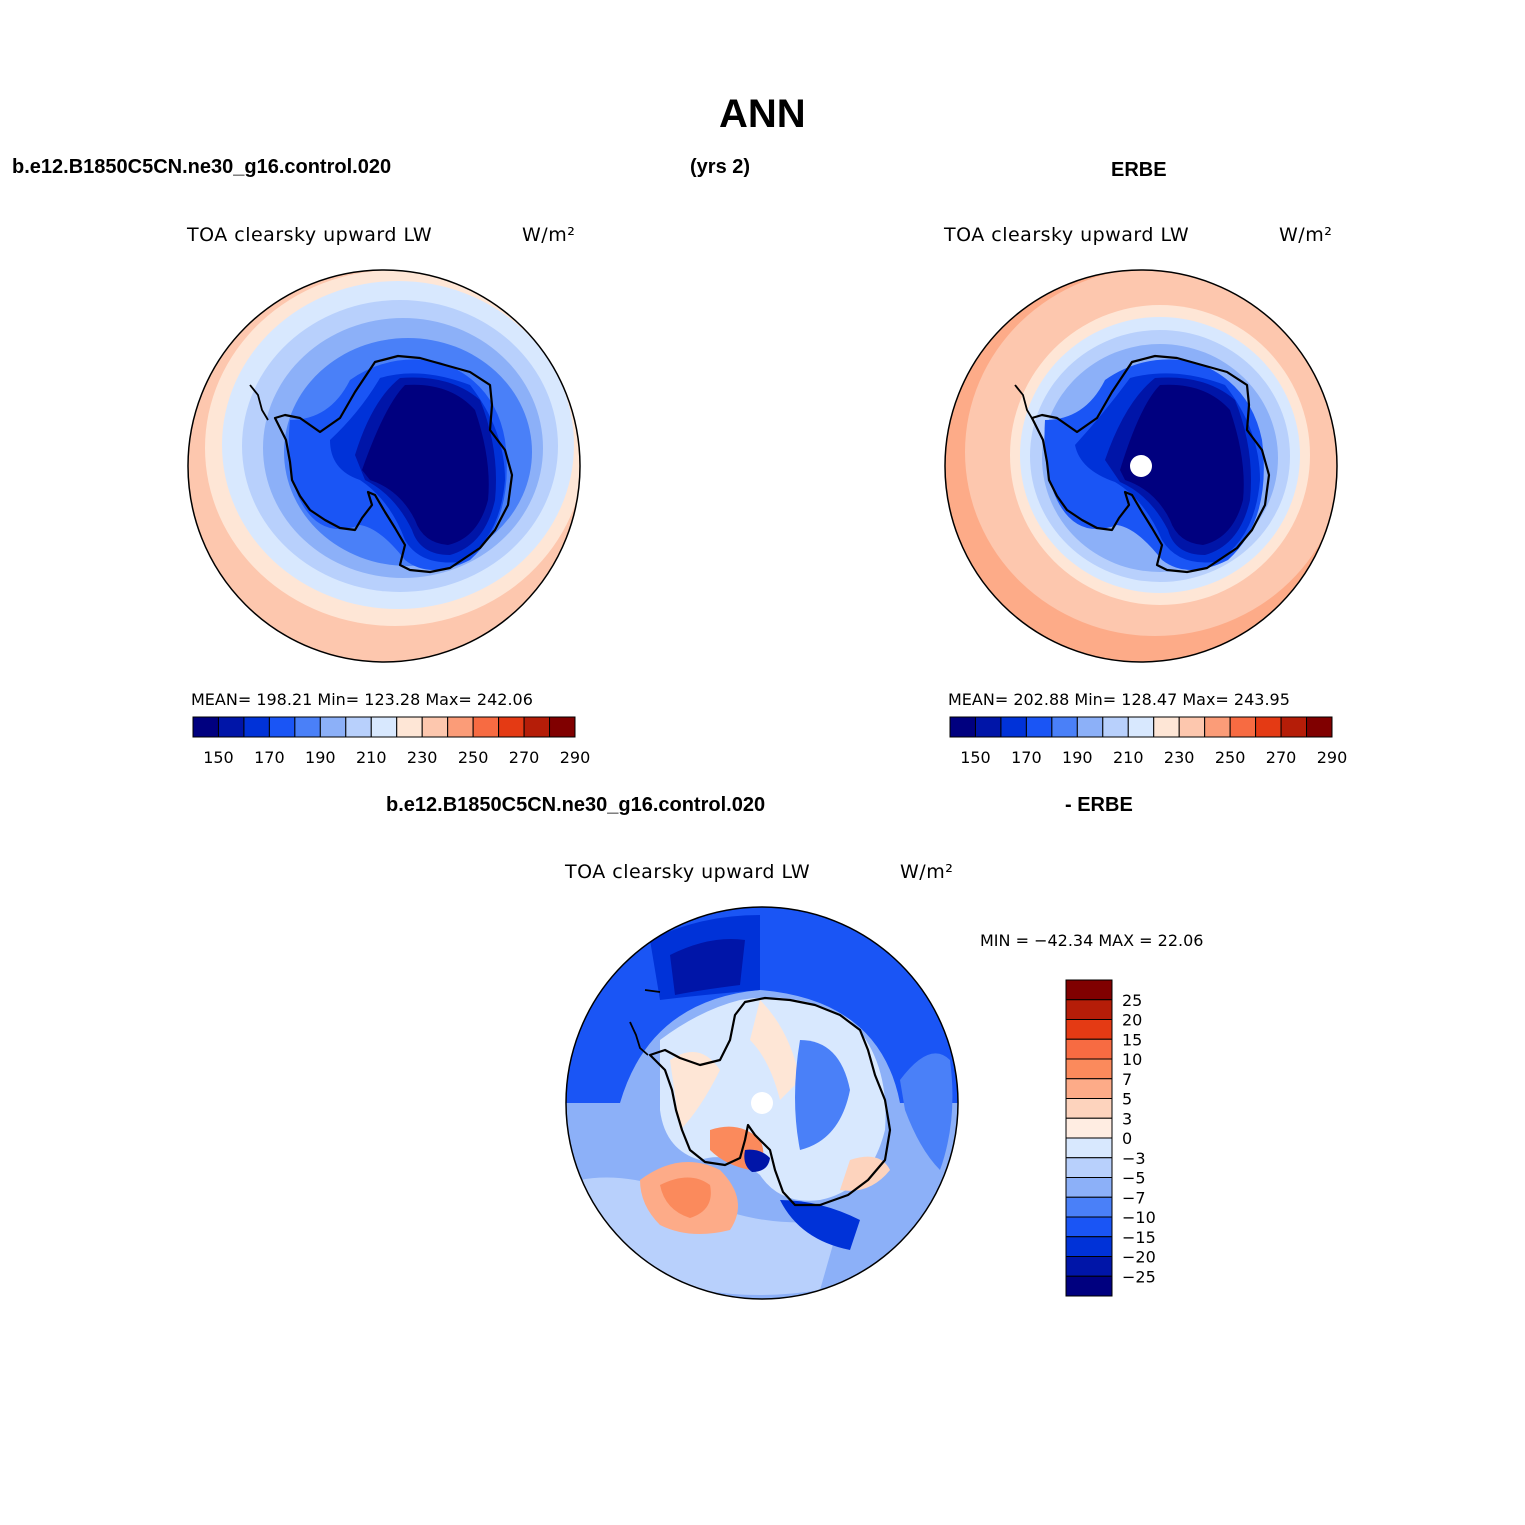 This screenshot has height=1525, width=1525. Describe the element at coordinates (1026, 757) in the screenshot. I see `obs-colorbar-tick: 170` at that location.